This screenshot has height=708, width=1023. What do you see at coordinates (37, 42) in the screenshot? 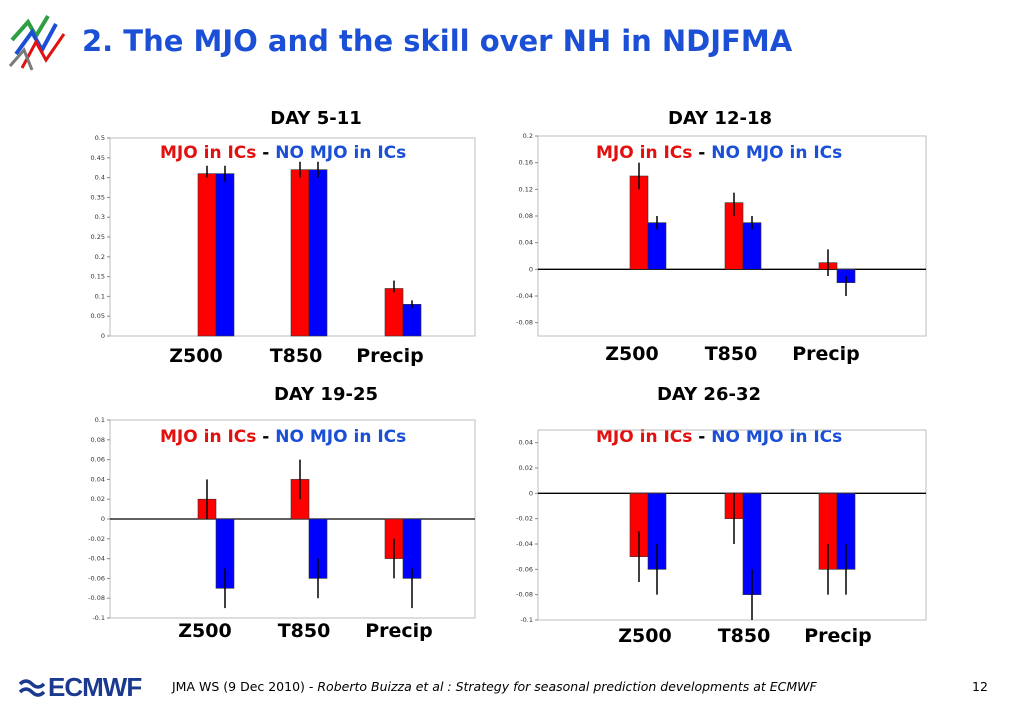
I see `conference-logo-icon` at bounding box center [37, 42].